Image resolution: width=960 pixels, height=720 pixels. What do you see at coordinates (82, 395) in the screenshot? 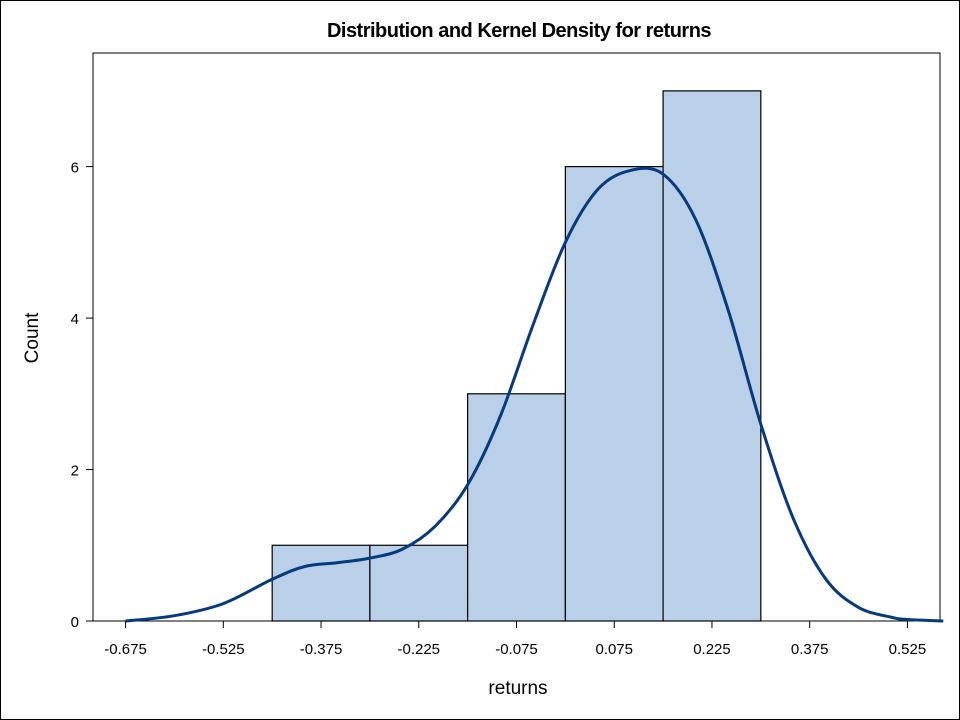
I see `y-axis-ticks: 0 2 4 6` at bounding box center [82, 395].